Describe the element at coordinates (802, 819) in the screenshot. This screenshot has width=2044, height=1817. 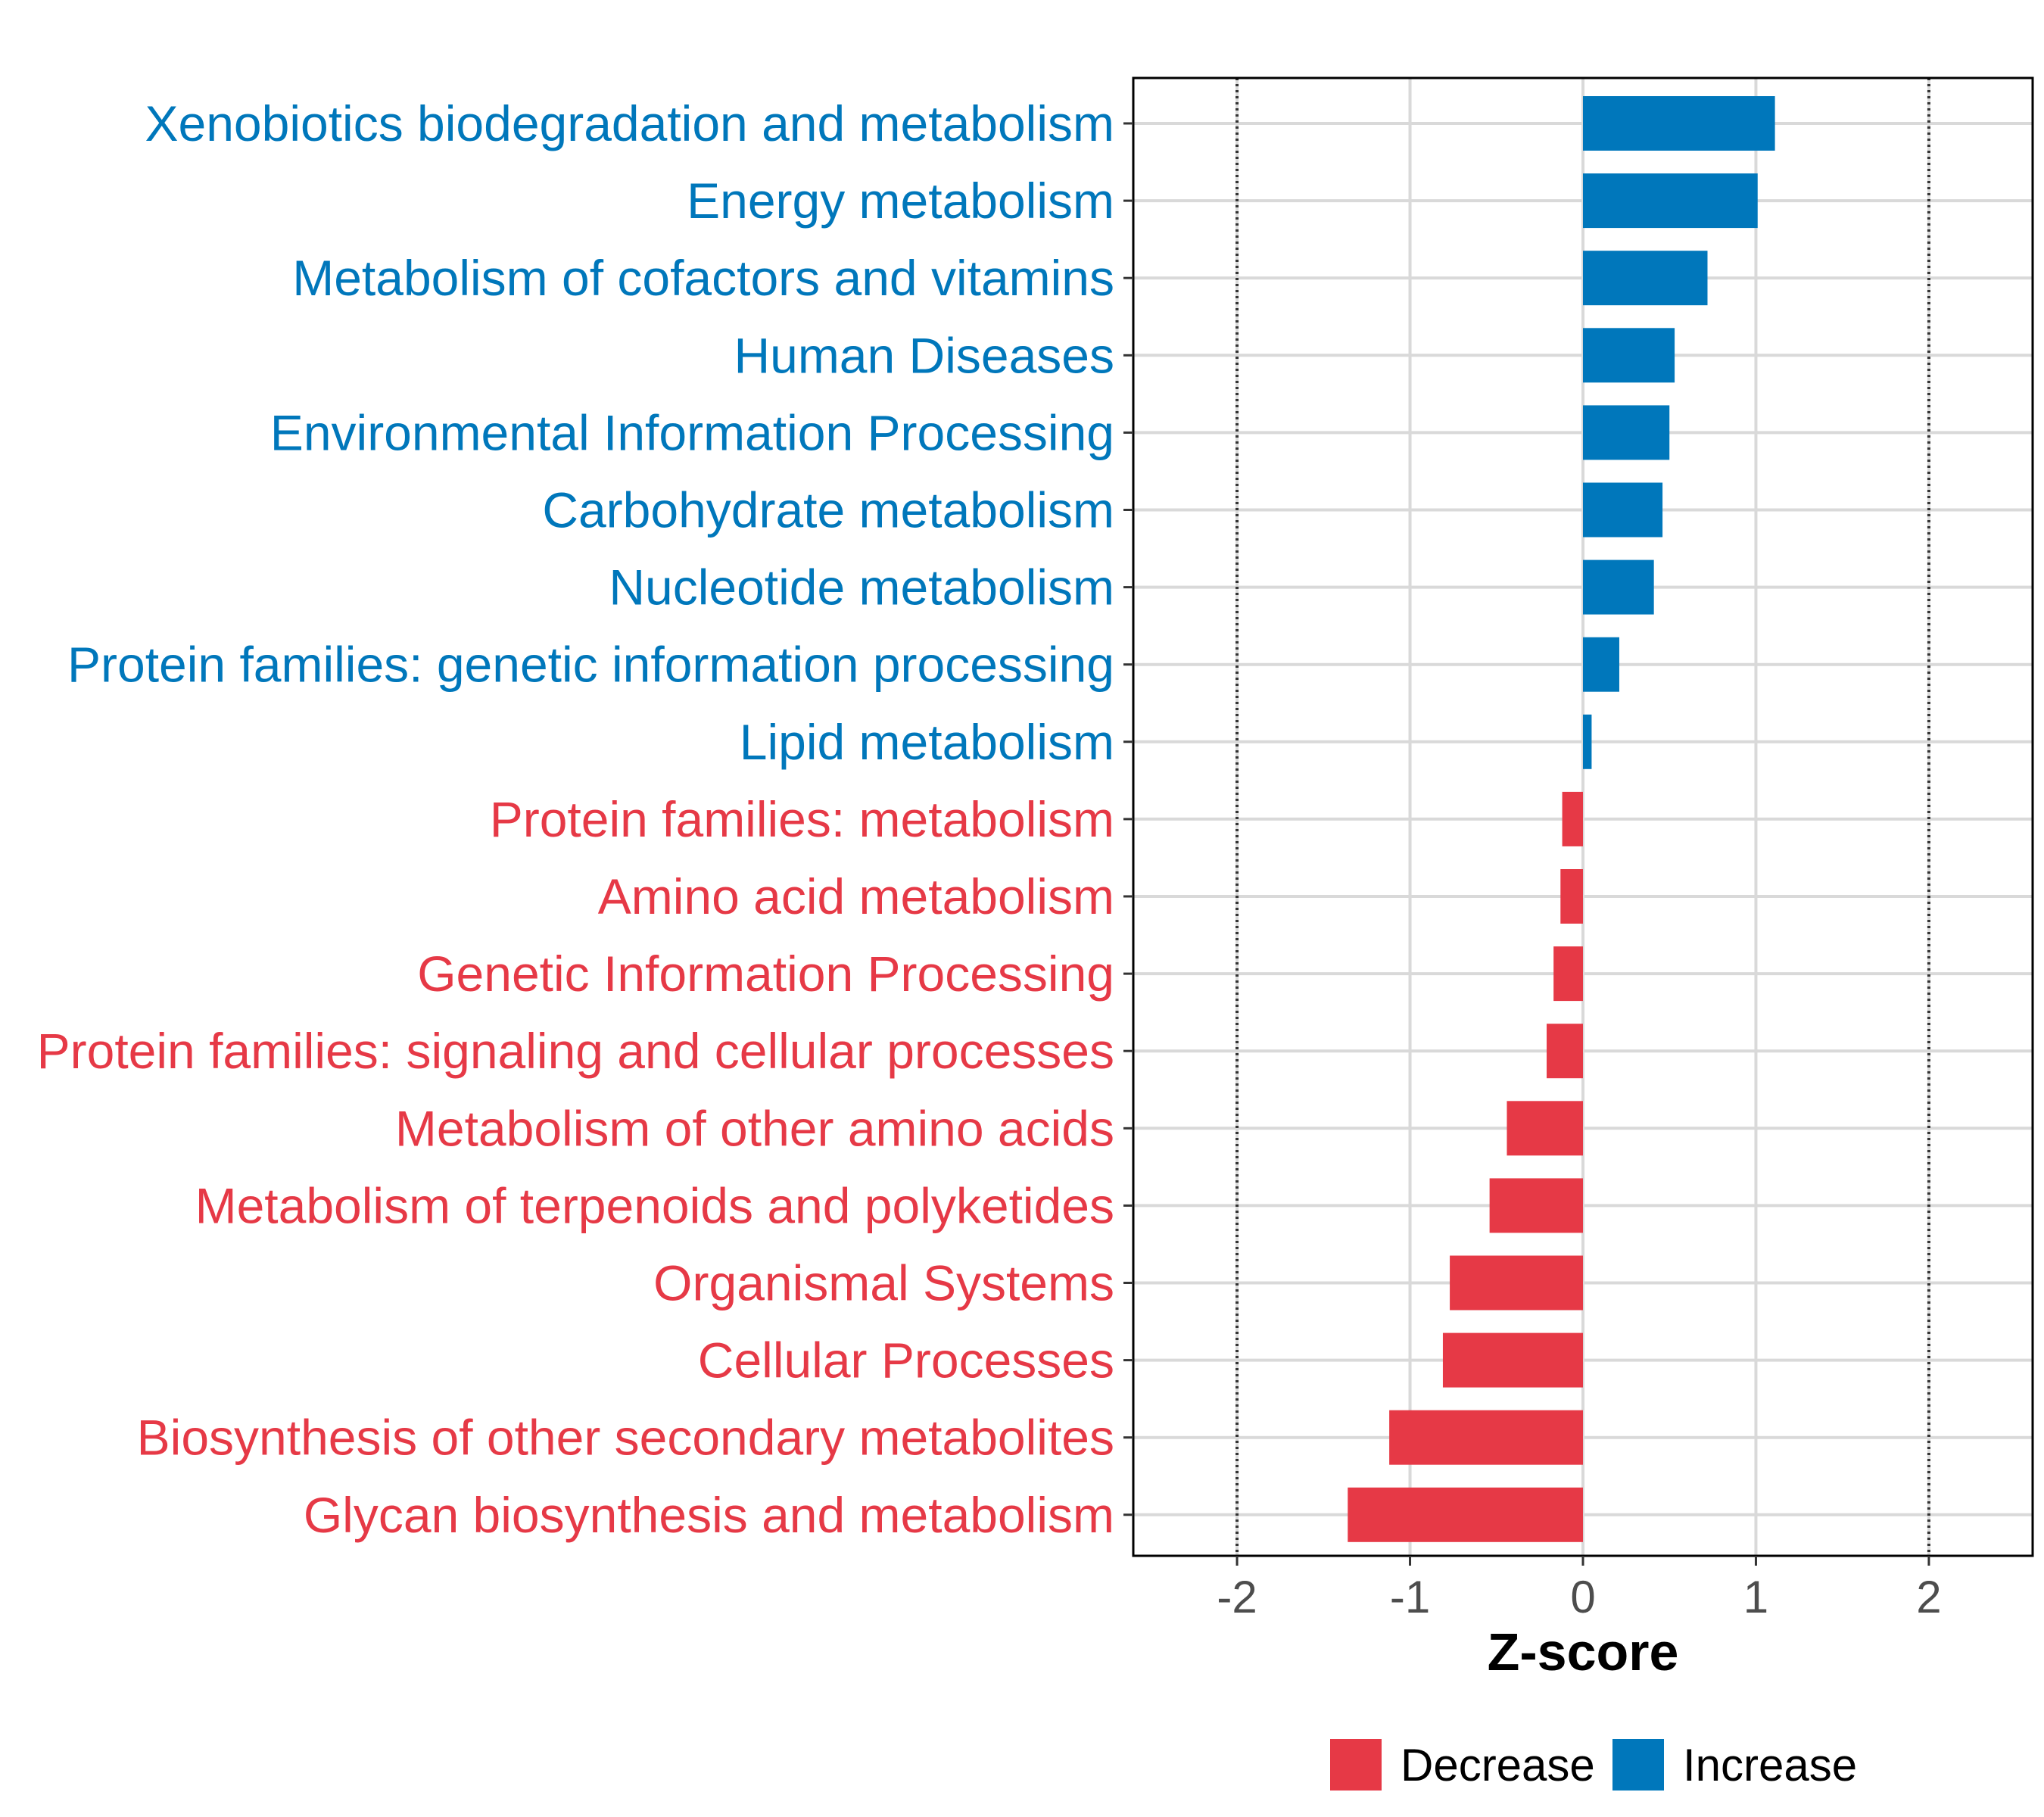
I see `category-label: Protein families: metabolism` at that location.